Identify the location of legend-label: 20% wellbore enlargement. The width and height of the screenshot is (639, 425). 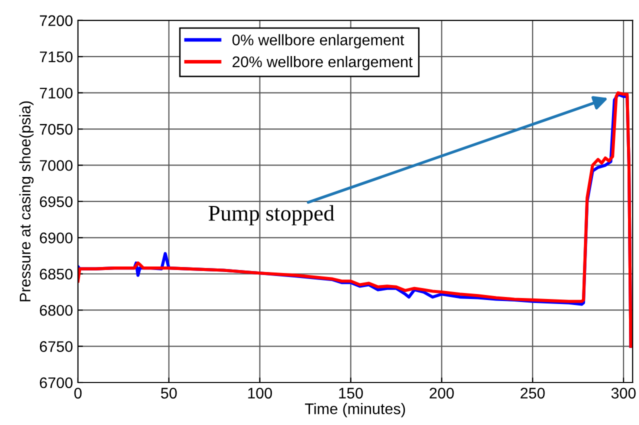
(322, 63).